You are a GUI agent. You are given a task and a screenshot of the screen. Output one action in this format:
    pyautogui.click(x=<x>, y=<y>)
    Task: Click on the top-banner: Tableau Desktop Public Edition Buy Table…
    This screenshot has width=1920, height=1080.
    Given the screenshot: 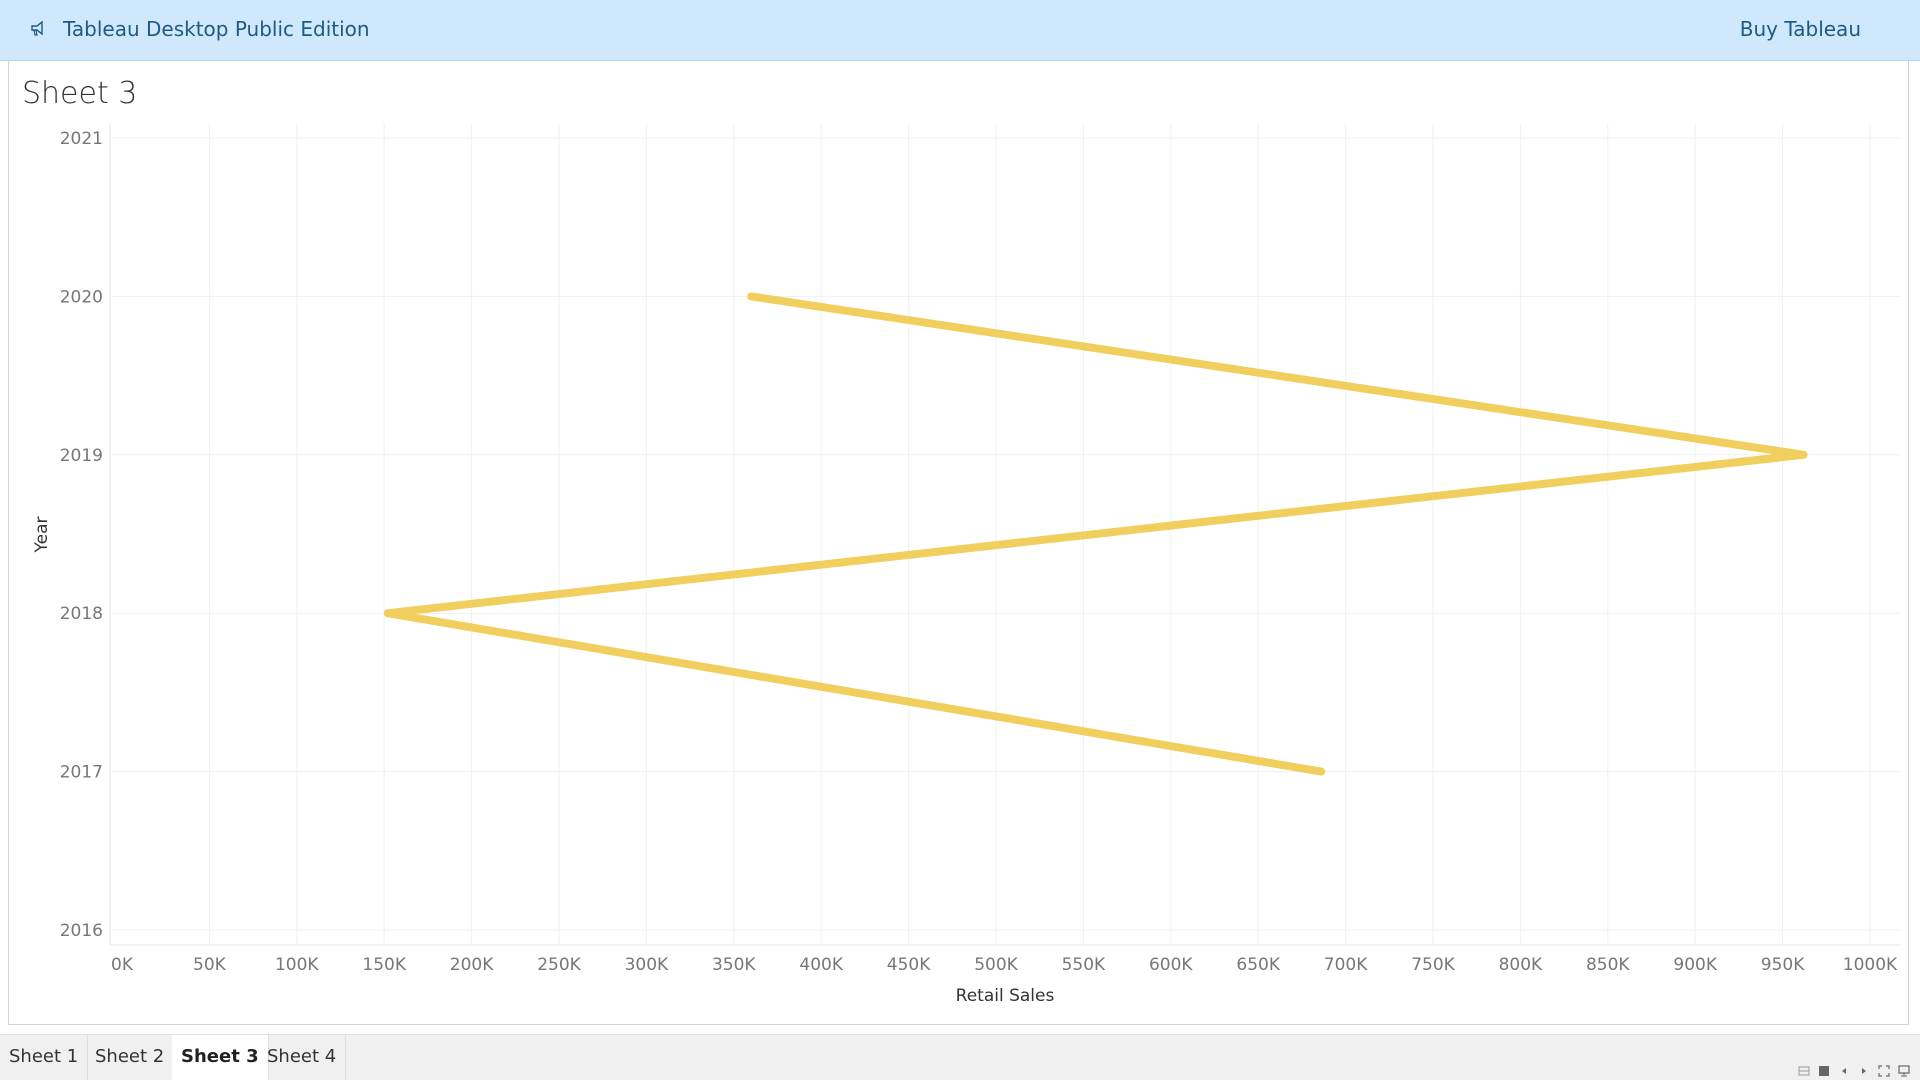 What is the action you would take?
    pyautogui.click(x=960, y=30)
    